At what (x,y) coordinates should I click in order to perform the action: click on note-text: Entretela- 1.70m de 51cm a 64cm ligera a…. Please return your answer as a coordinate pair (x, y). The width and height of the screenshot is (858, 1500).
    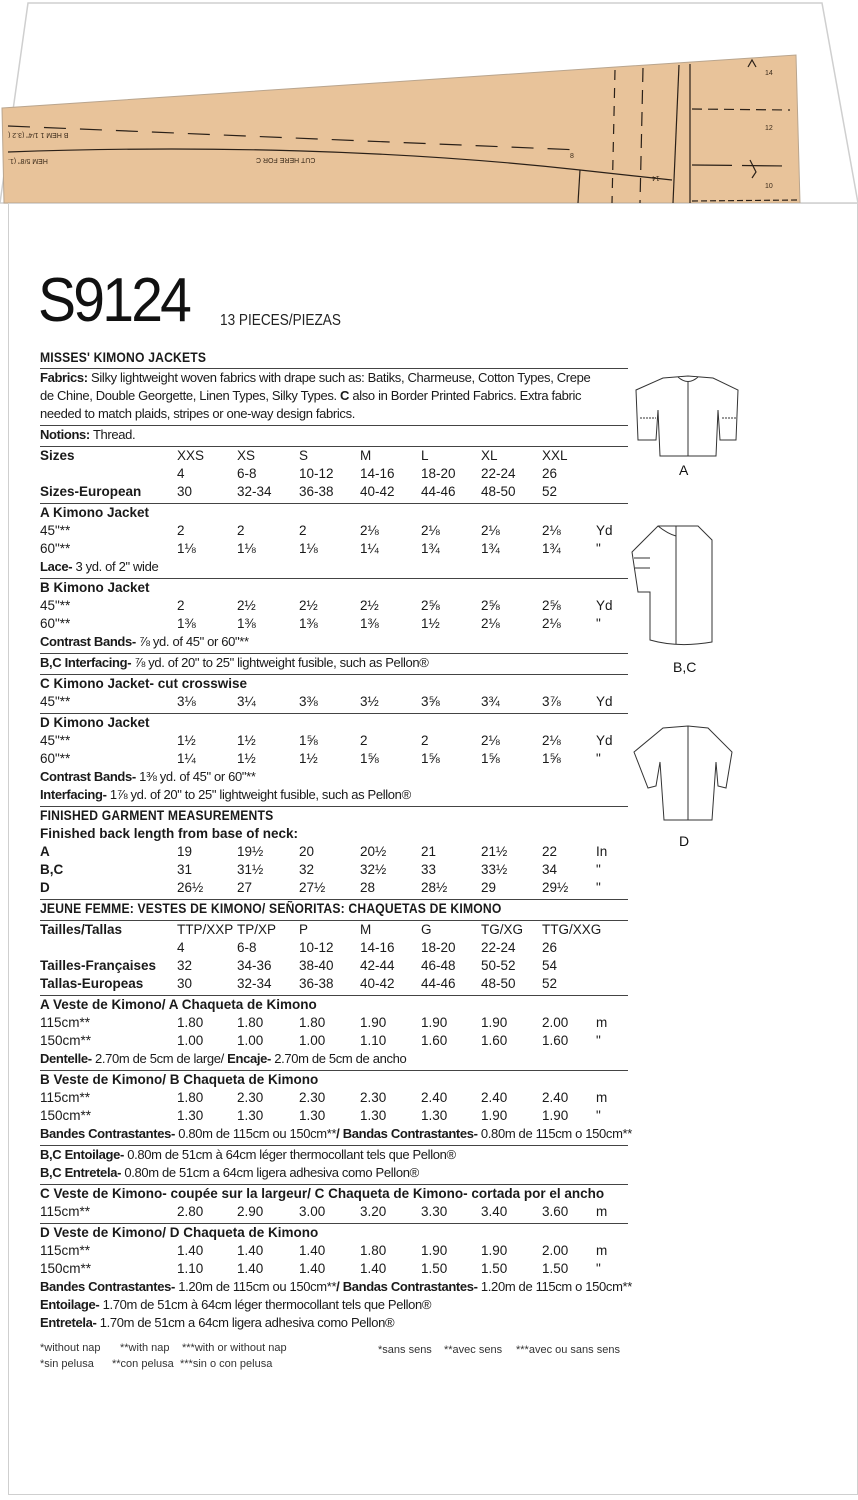
    Looking at the image, I should click on (217, 1323).